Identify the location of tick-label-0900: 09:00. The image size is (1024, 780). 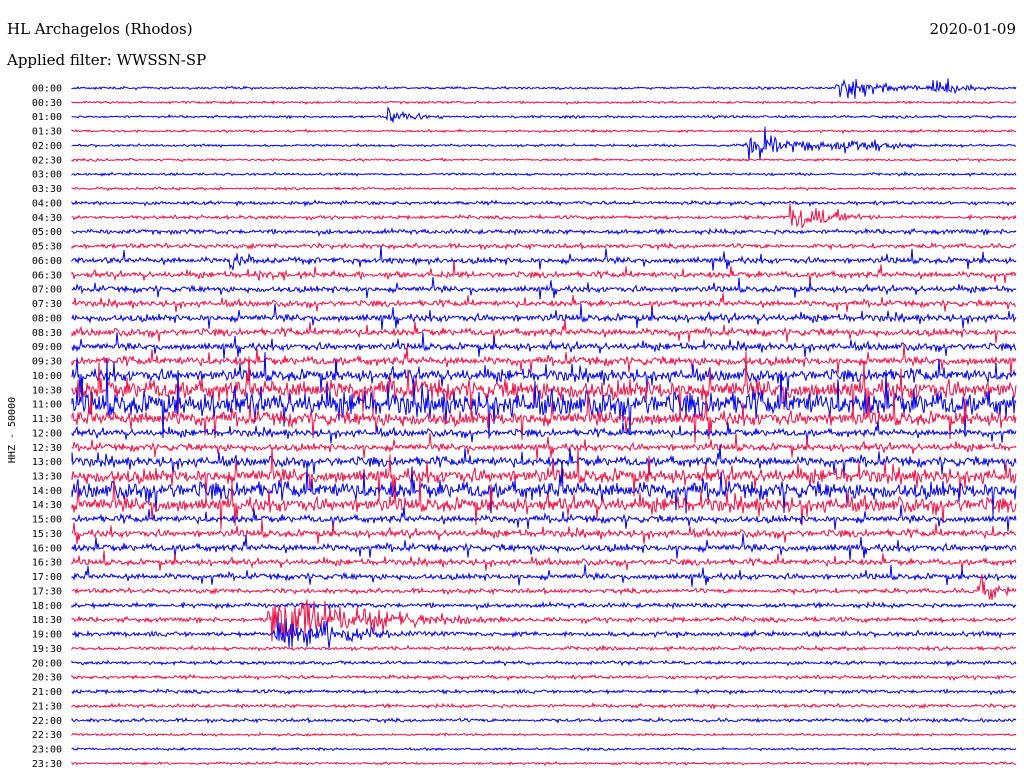
(47, 347).